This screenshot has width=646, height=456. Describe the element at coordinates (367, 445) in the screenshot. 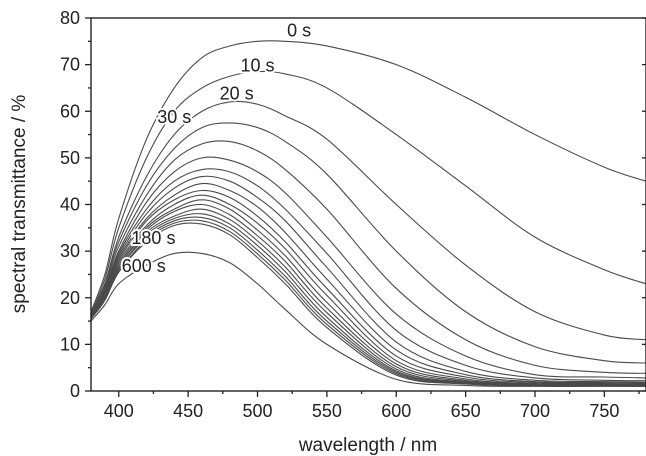

I see `x-axis-title: wavelength / nm` at that location.